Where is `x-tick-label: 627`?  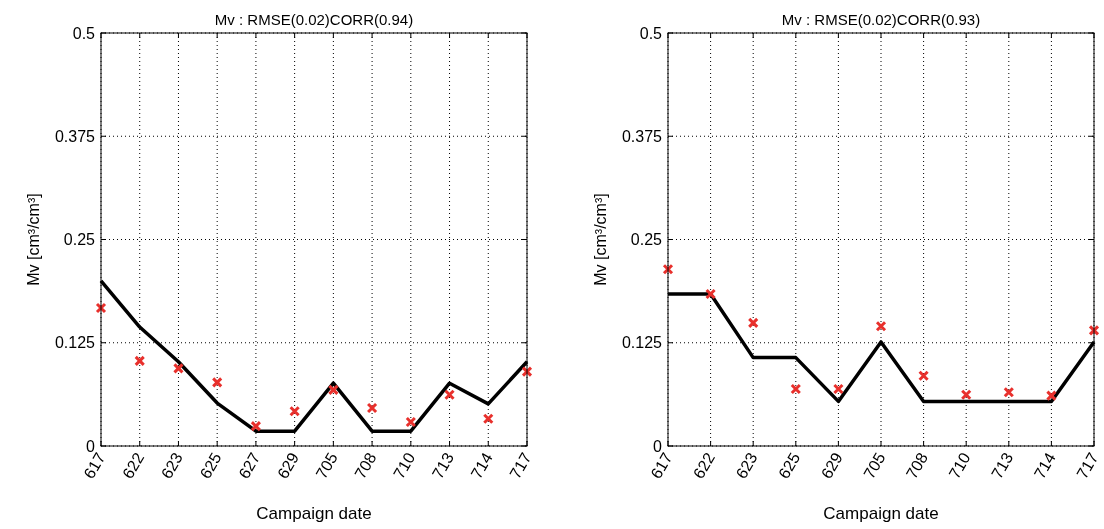
x-tick-label: 627 is located at coordinates (249, 465).